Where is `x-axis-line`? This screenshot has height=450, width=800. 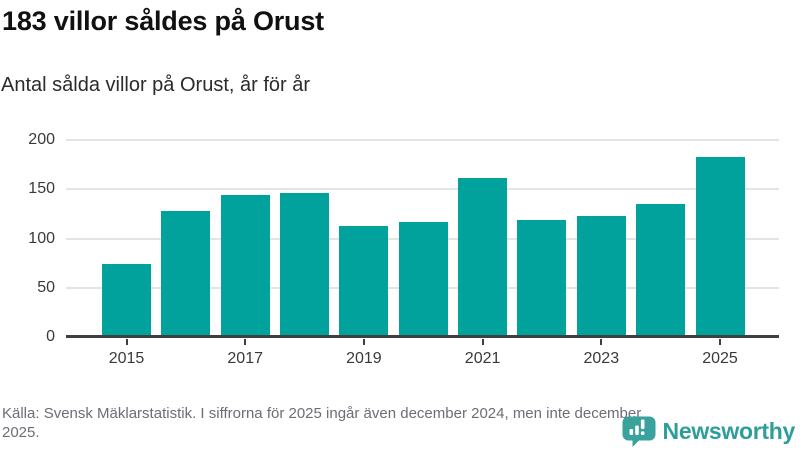 x-axis-line is located at coordinates (422, 336).